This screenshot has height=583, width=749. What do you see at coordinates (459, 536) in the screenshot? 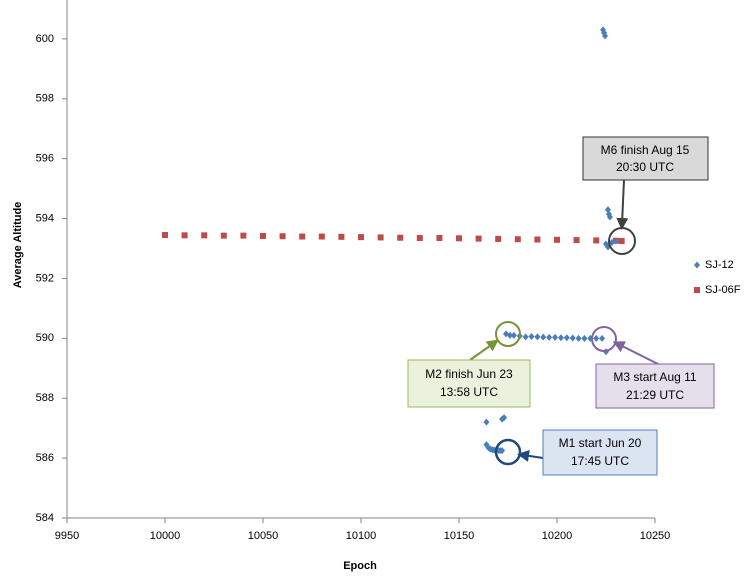
I see `x-tick-label: 10150` at bounding box center [459, 536].